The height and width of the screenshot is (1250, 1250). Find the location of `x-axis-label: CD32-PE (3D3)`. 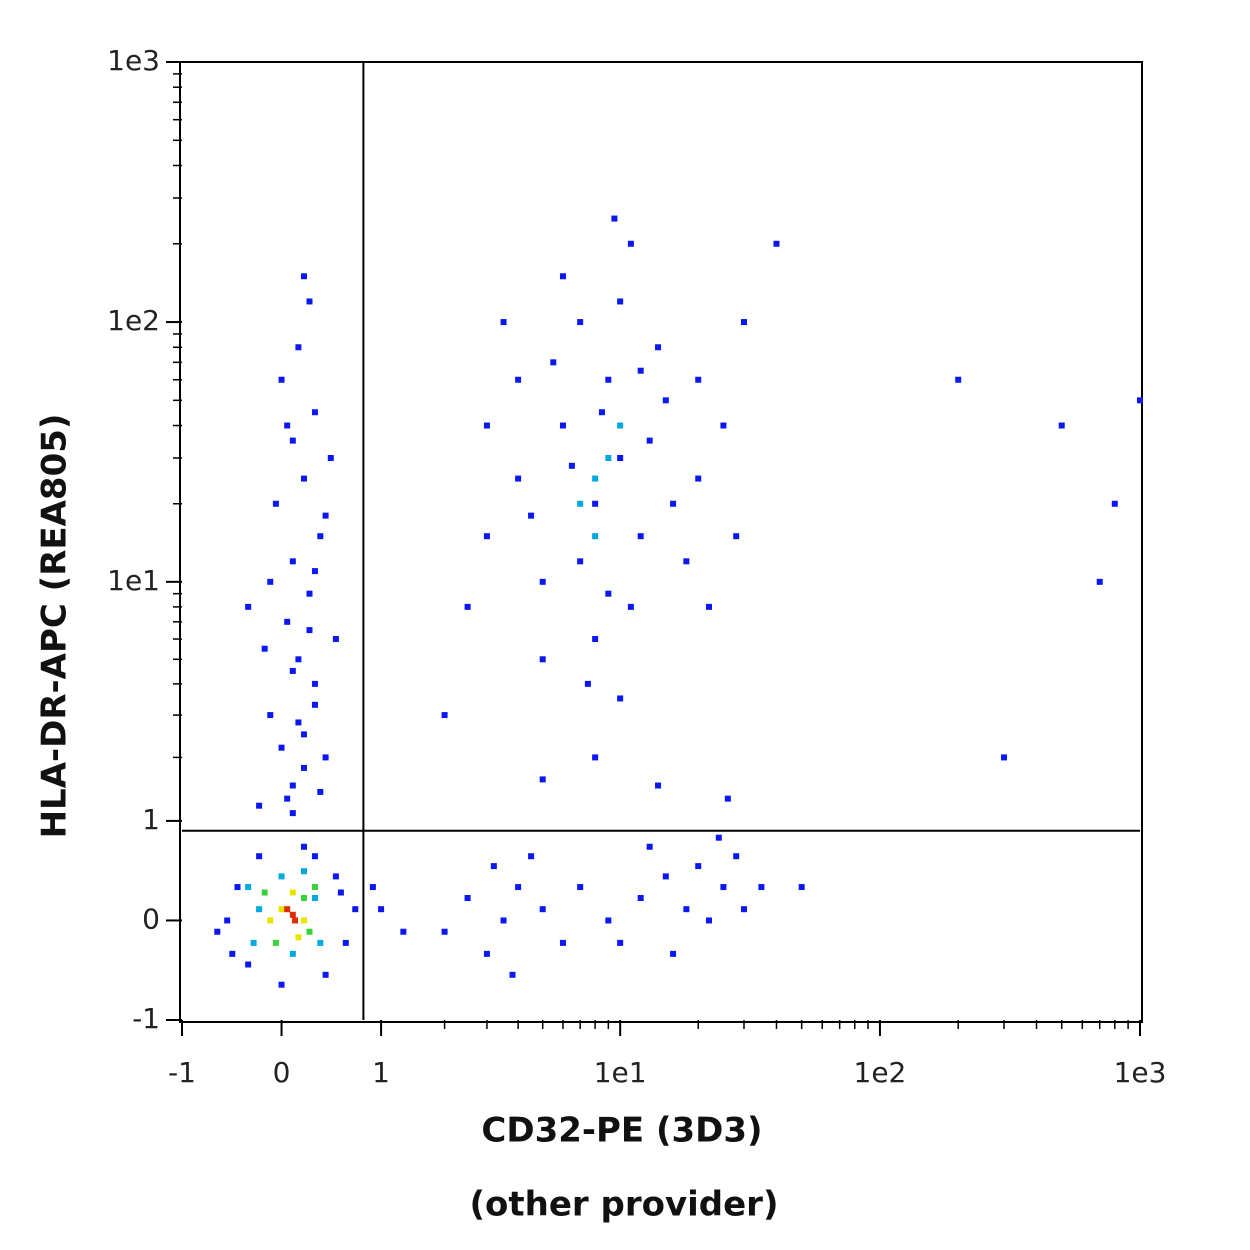

x-axis-label: CD32-PE (3D3) is located at coordinates (621, 1131).